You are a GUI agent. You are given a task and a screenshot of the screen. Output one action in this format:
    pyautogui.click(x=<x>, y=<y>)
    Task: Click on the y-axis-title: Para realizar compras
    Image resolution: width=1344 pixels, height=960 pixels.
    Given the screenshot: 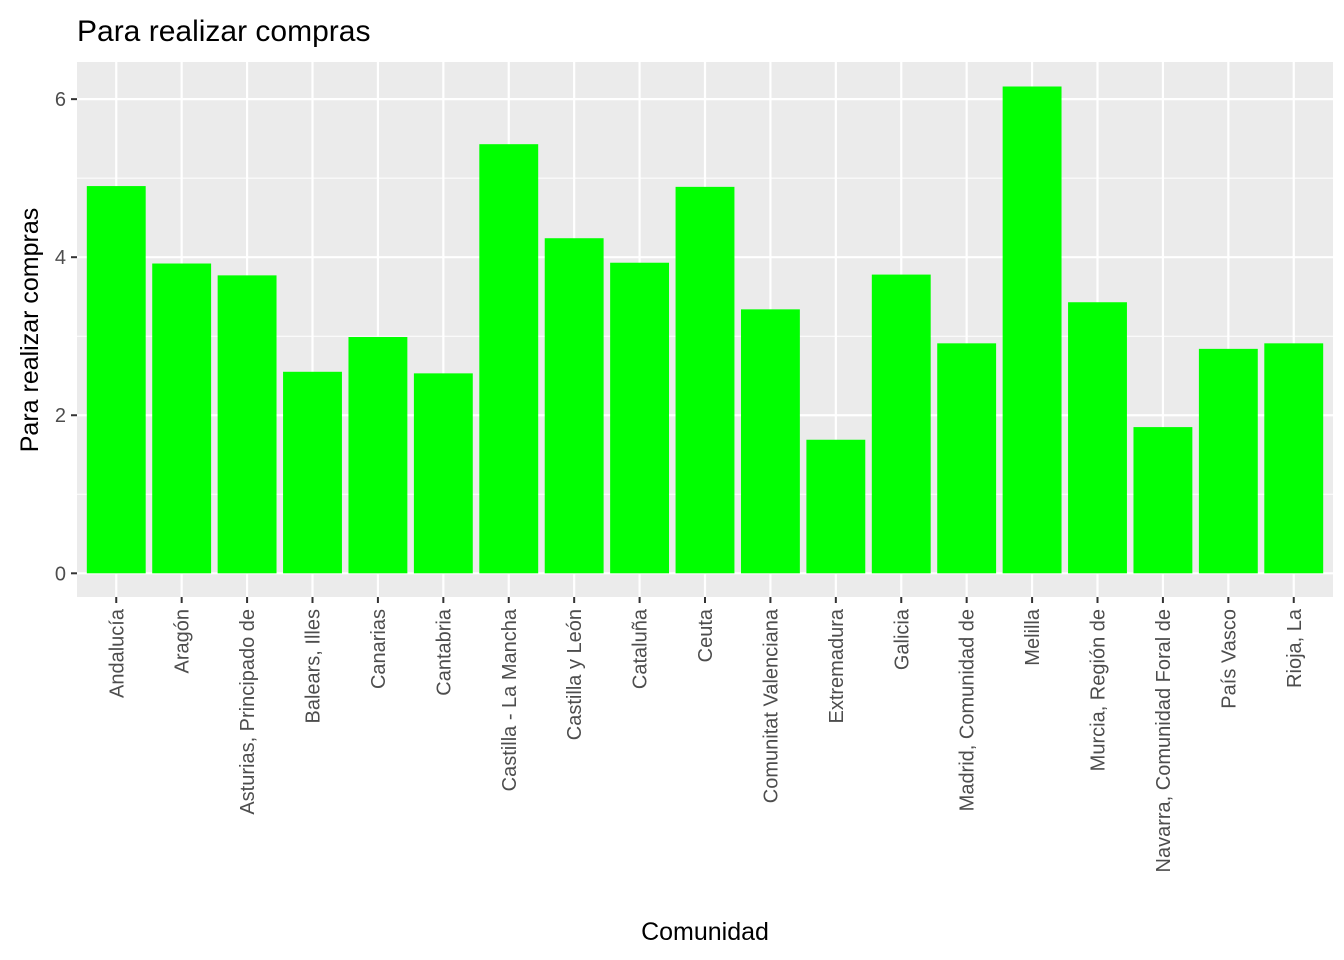 What is the action you would take?
    pyautogui.click(x=30, y=330)
    